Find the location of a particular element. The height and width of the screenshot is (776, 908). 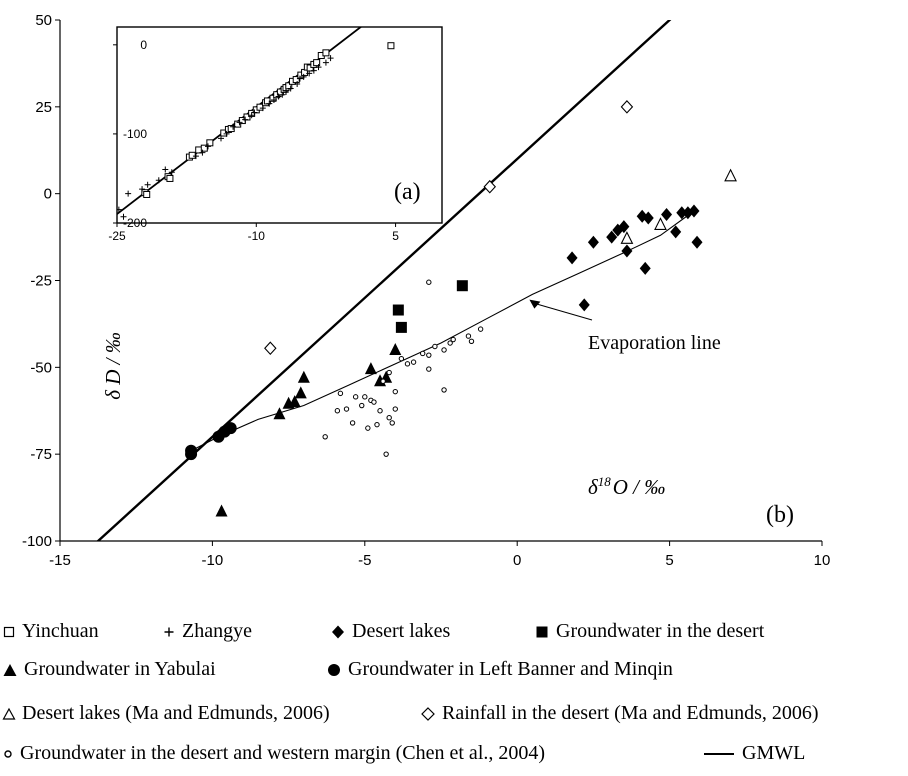

legend-label: Zhangye is located at coordinates (217, 631).